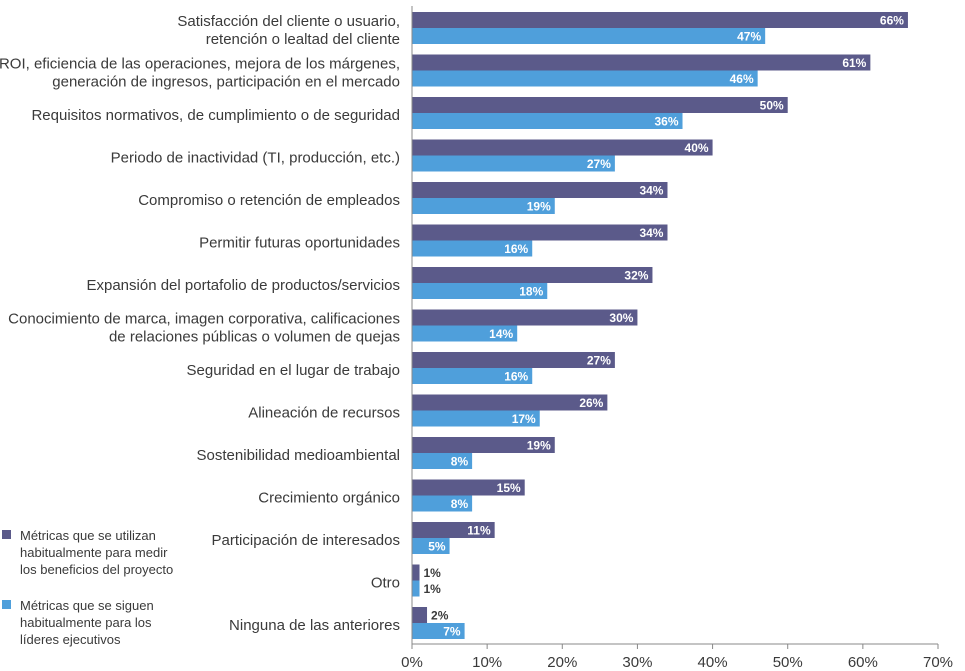 Image resolution: width=965 pixels, height=671 pixels. Describe the element at coordinates (742, 79) in the screenshot. I see `data-label: 46%` at that location.